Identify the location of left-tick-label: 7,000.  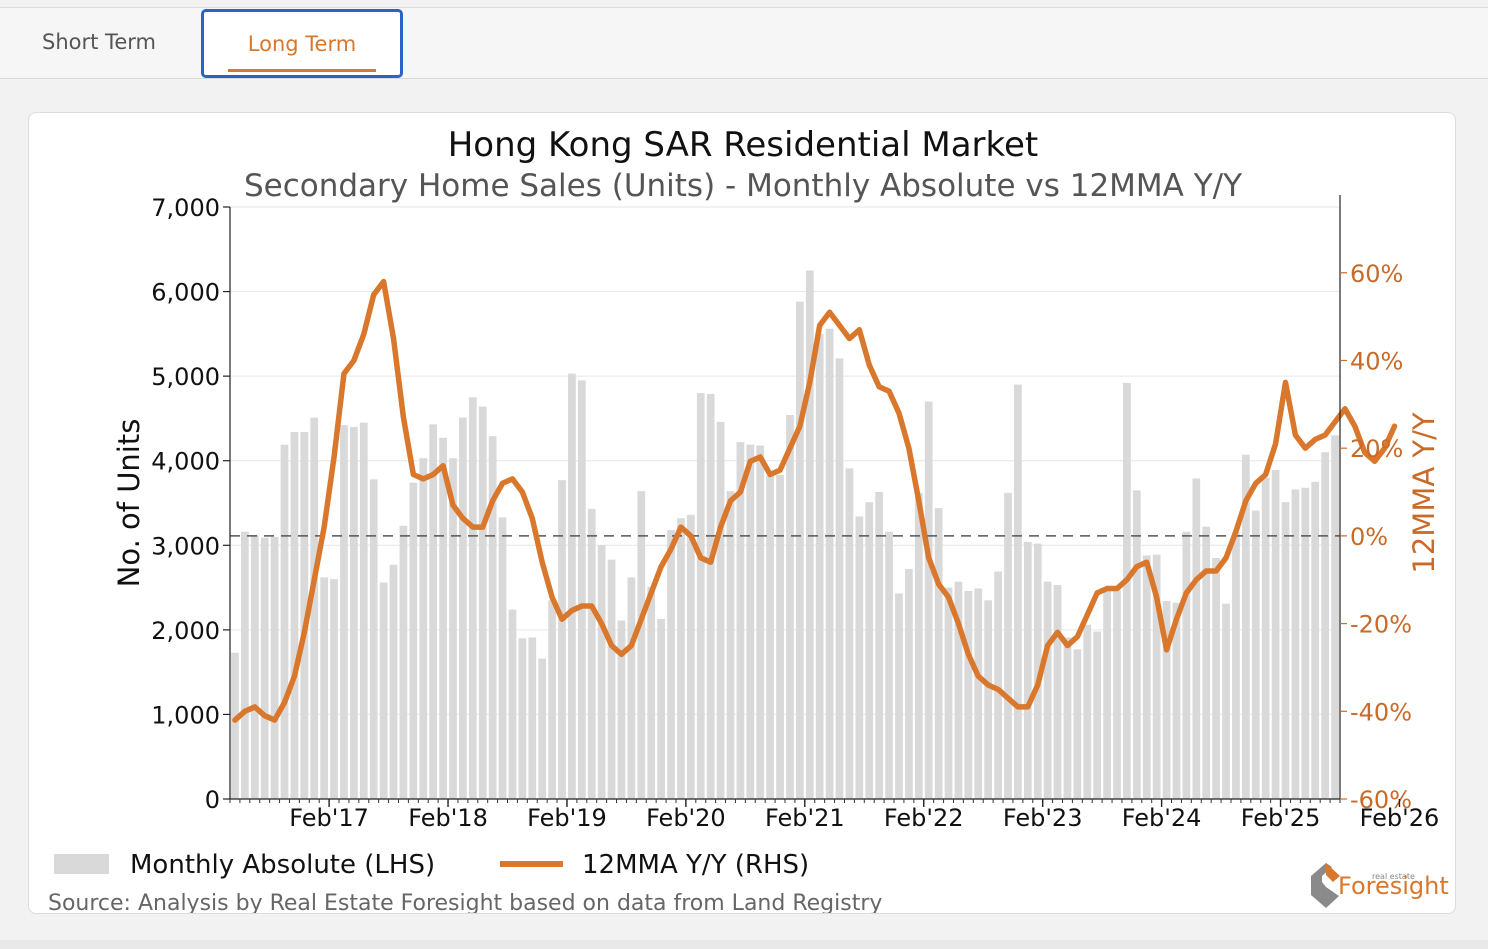
(185, 208).